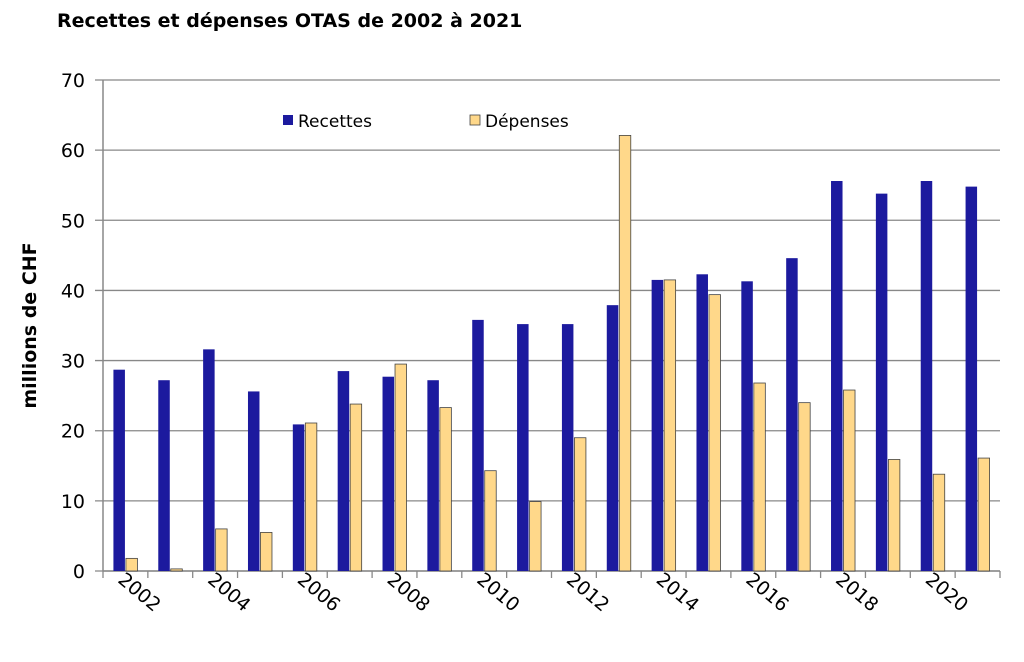 The height and width of the screenshot is (662, 1024). I want to click on x-tick-label: 2020, so click(946, 592).